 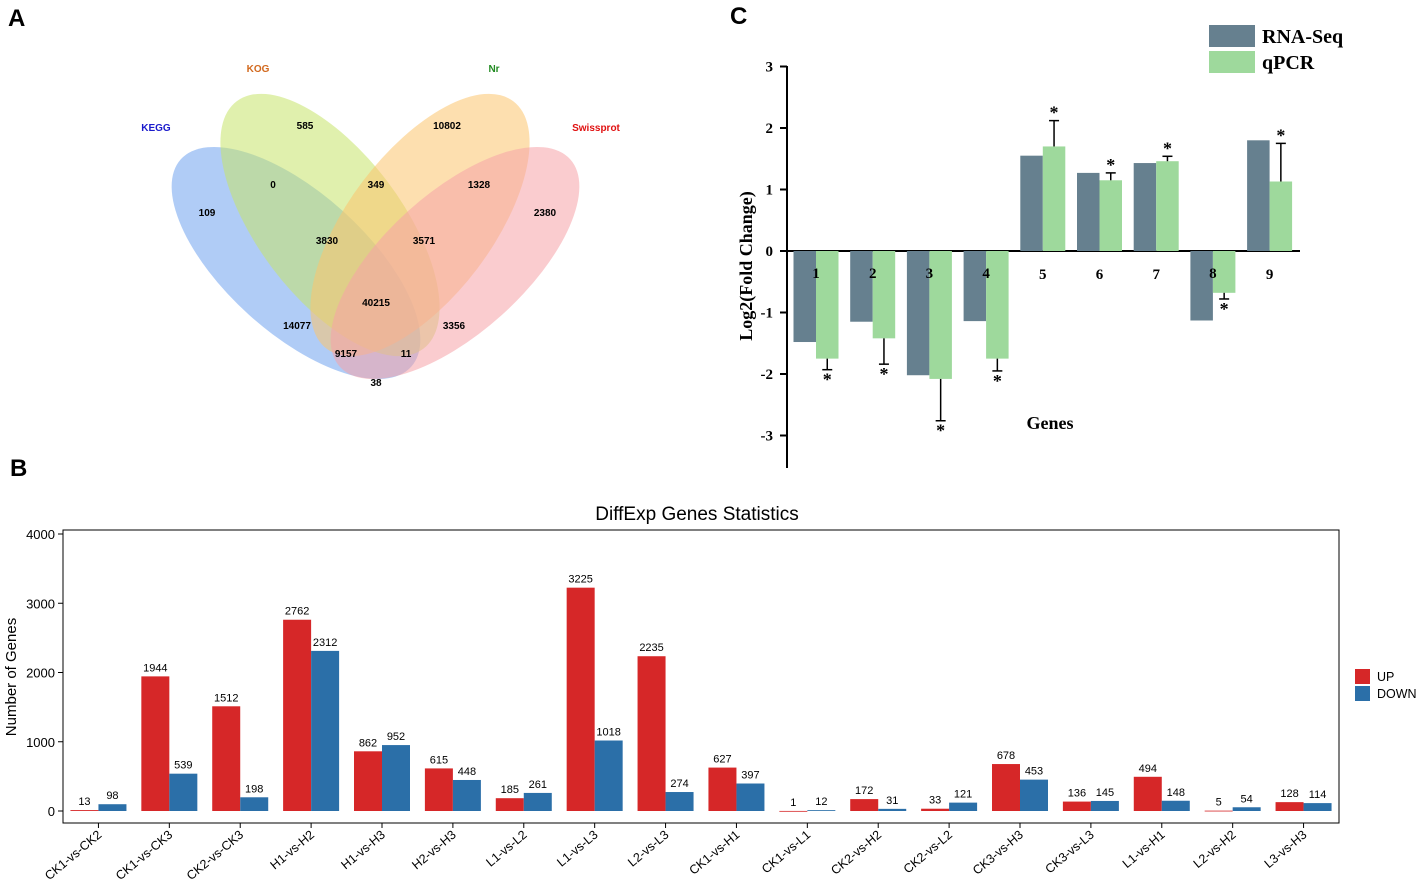 What do you see at coordinates (545, 213) in the screenshot?
I see `venn-region: 2380` at bounding box center [545, 213].